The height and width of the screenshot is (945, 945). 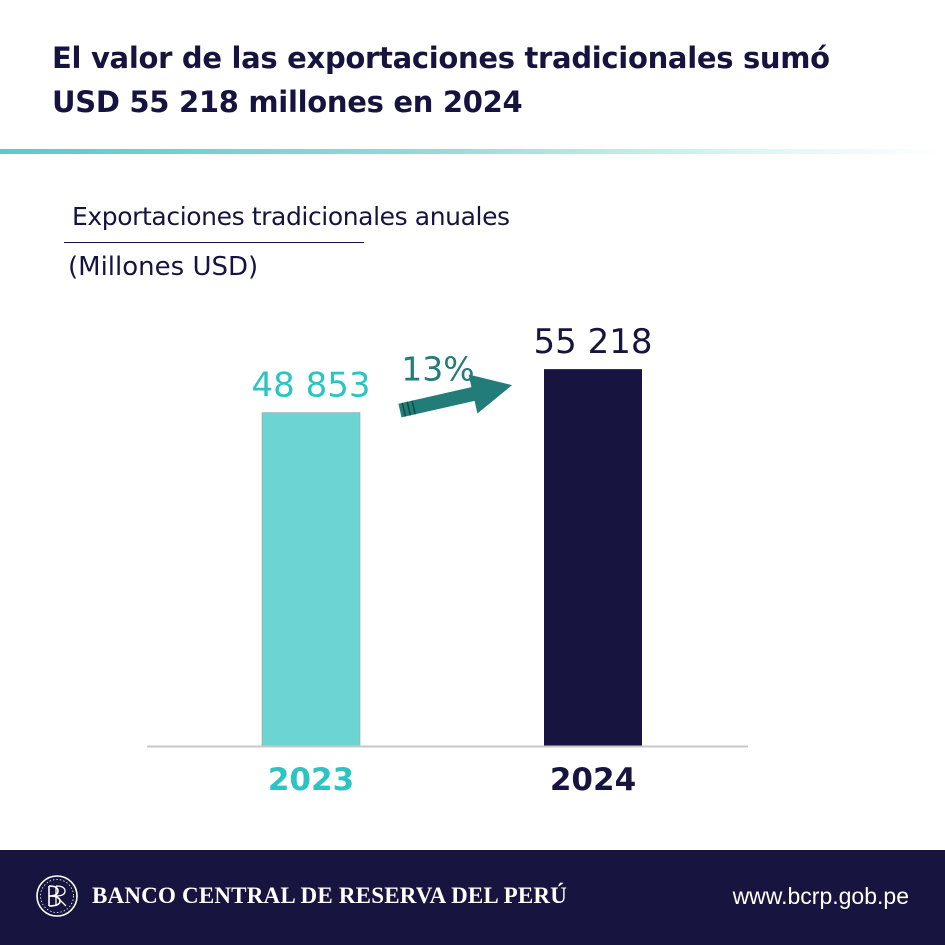 I want to click on growth-arrow-shape, so click(x=455, y=396).